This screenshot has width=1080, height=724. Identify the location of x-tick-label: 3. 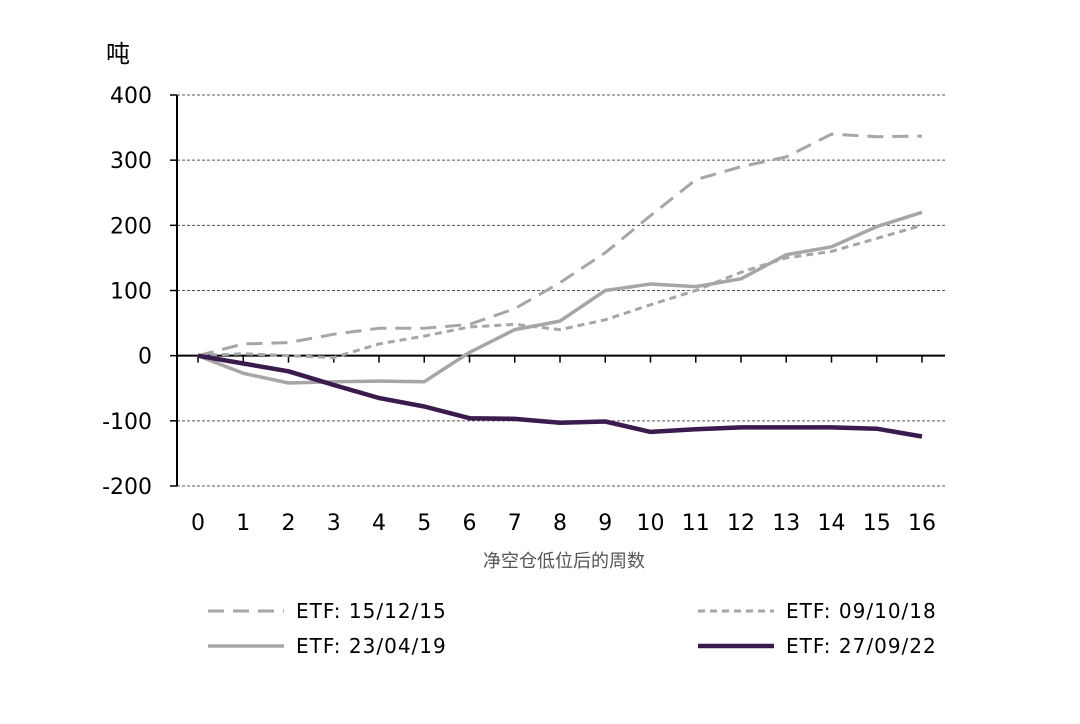
(334, 523).